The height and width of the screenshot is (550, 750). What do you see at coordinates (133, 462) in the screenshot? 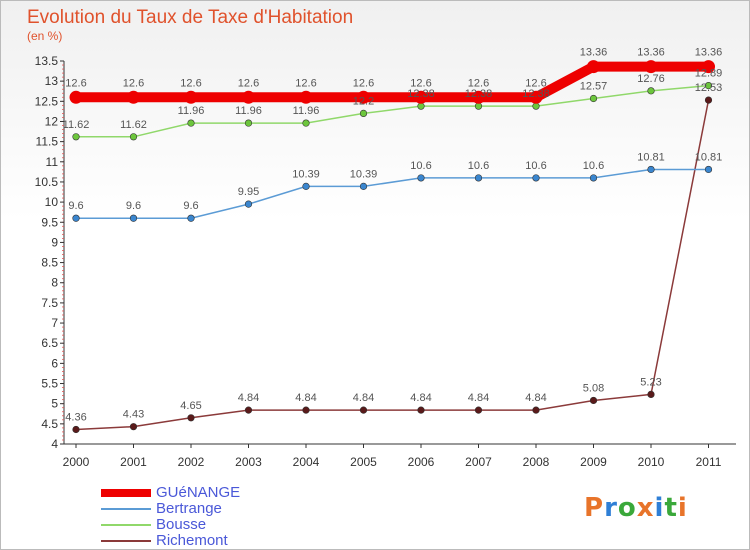
I see `x-tick-label: 2001` at bounding box center [133, 462].